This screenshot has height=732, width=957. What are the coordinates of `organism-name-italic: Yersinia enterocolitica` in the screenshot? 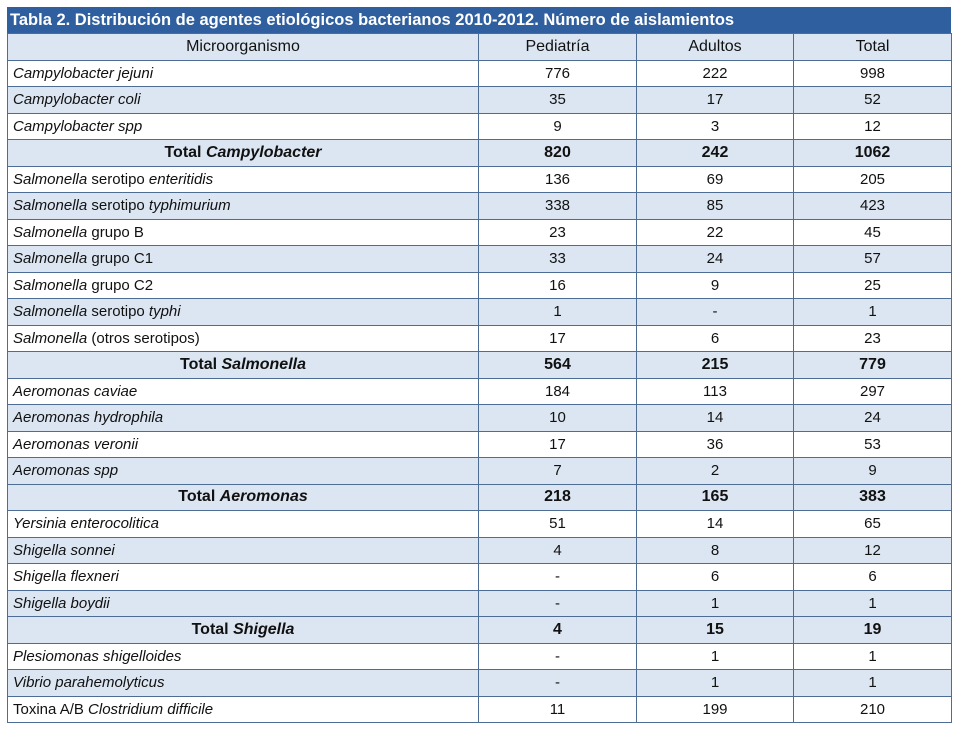 It's located at (86, 524).